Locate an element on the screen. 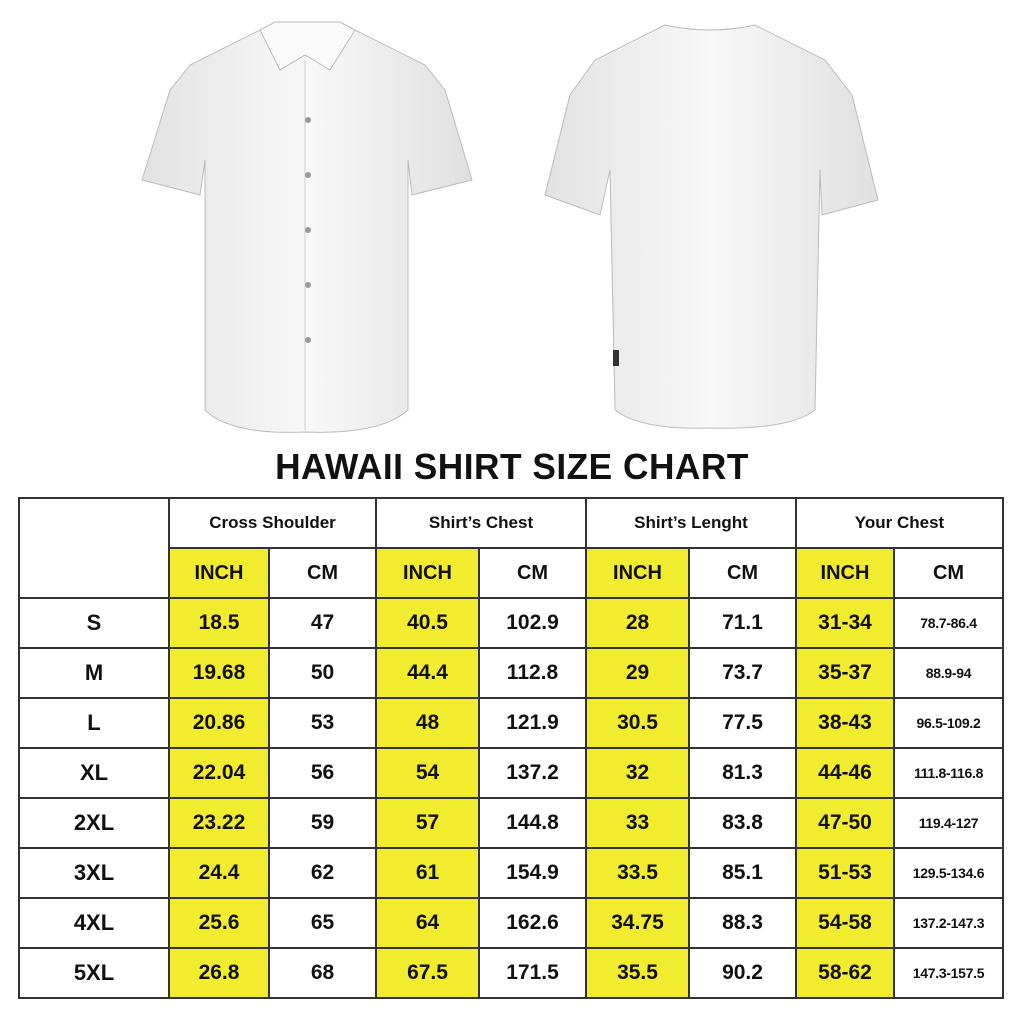 The image size is (1024, 1024). inch-value: 26.8 is located at coordinates (219, 973).